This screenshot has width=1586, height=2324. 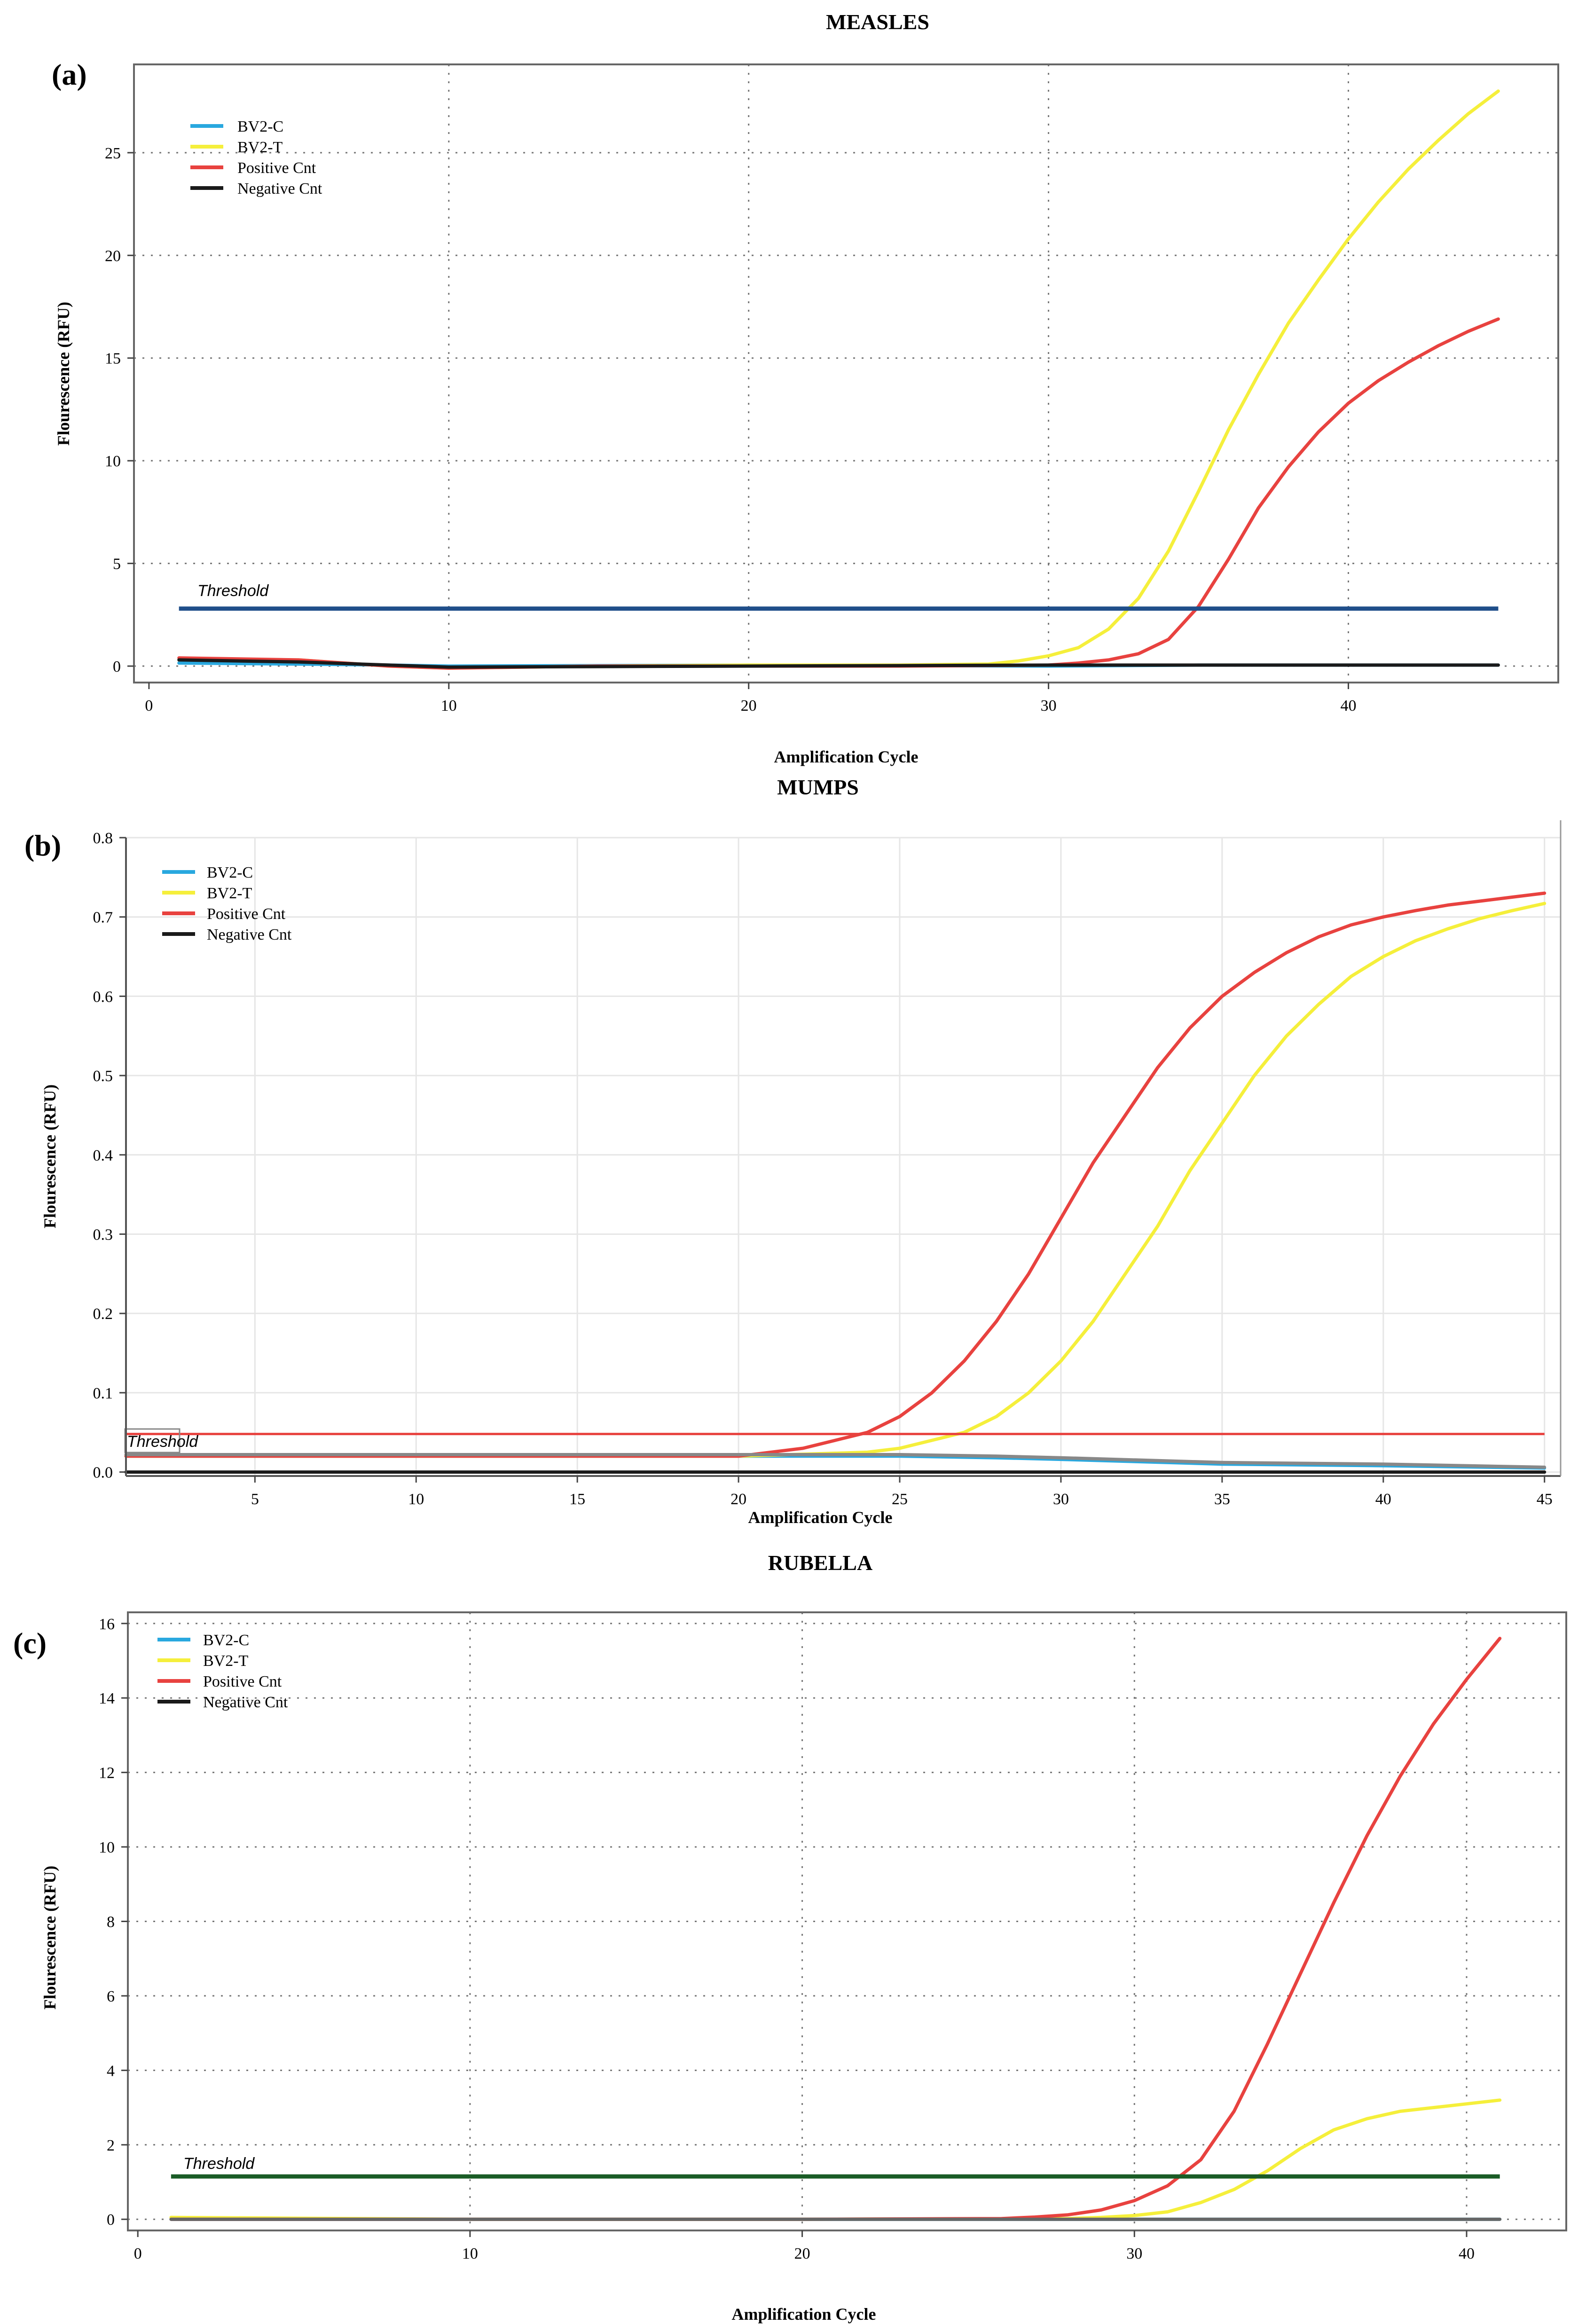 What do you see at coordinates (103, 1156) in the screenshot?
I see `y-tick-label: 0.4` at bounding box center [103, 1156].